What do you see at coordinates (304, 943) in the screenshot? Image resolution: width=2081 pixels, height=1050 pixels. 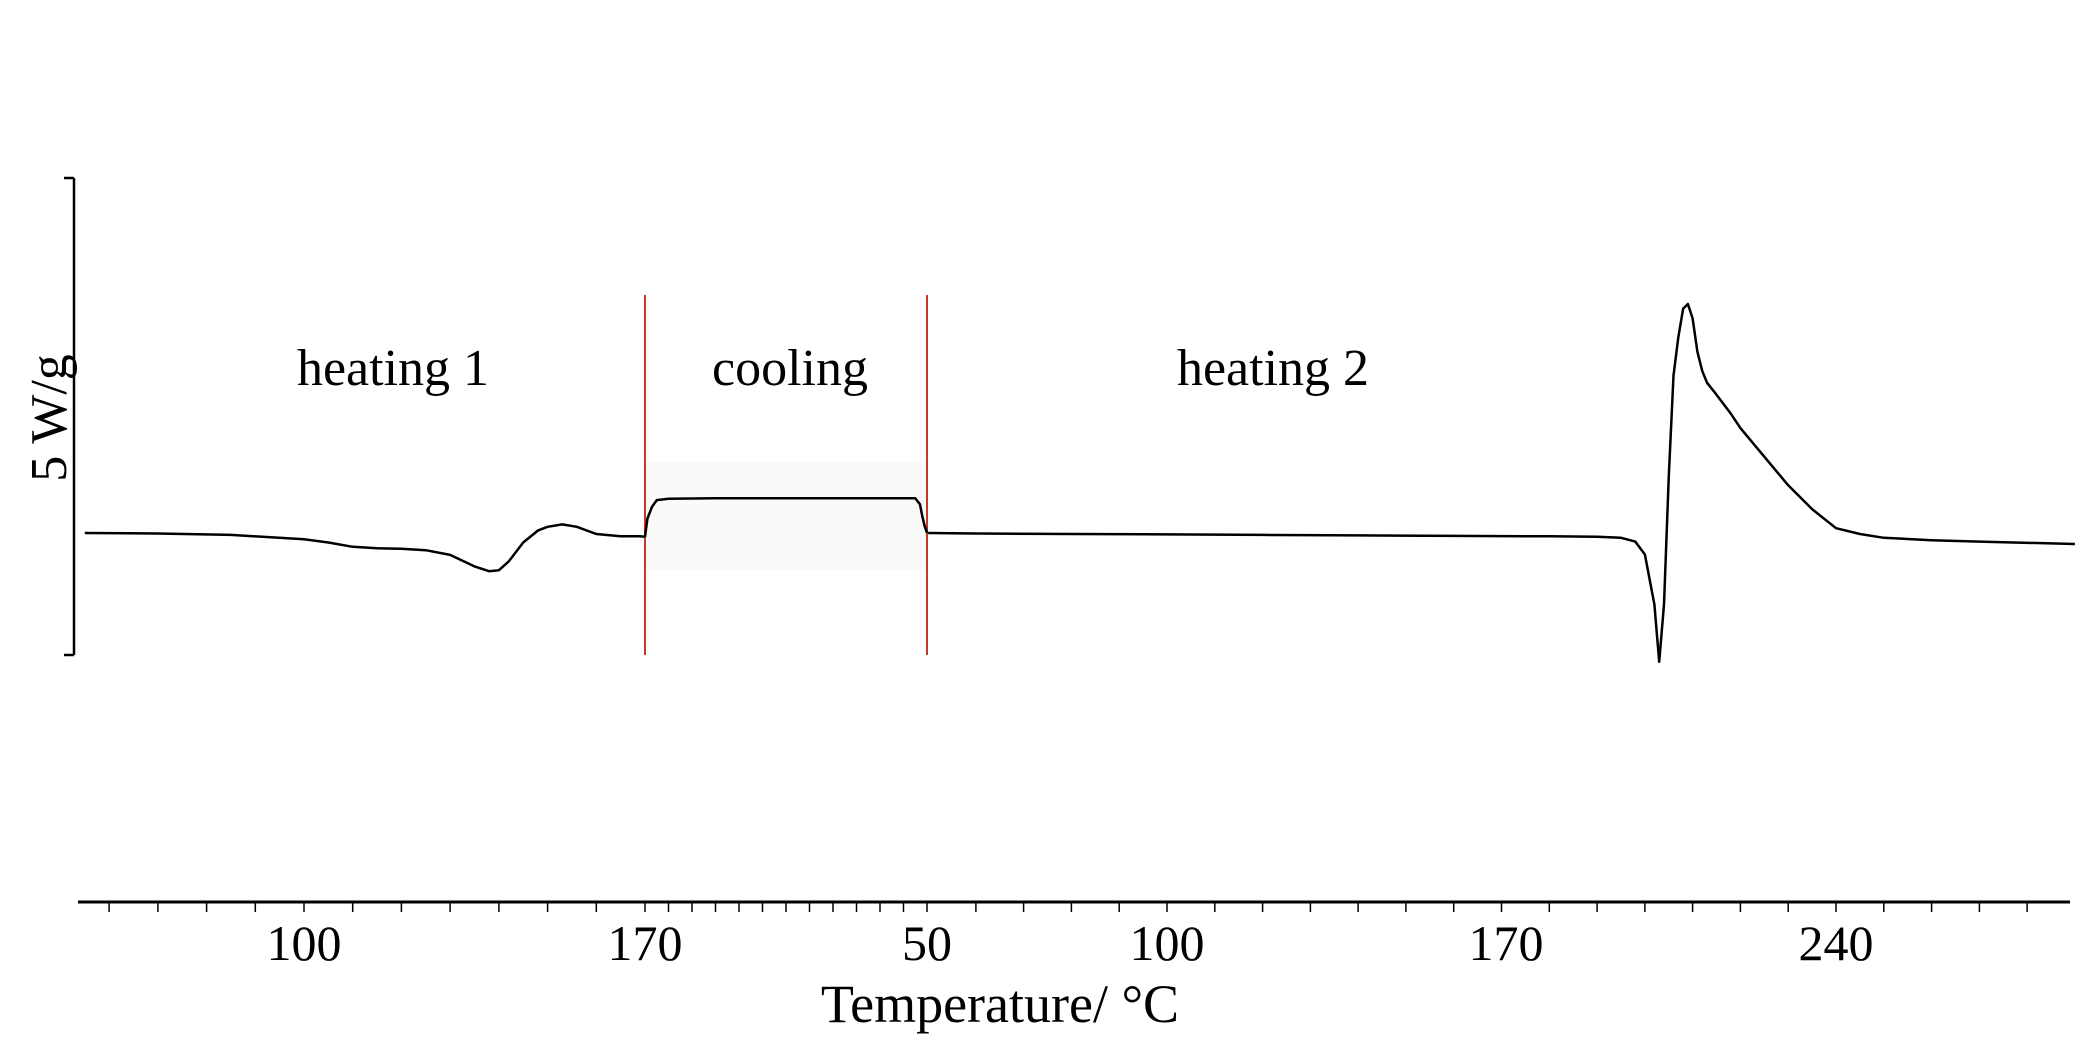 I see `x-tick-label-100-h1: 100` at bounding box center [304, 943].